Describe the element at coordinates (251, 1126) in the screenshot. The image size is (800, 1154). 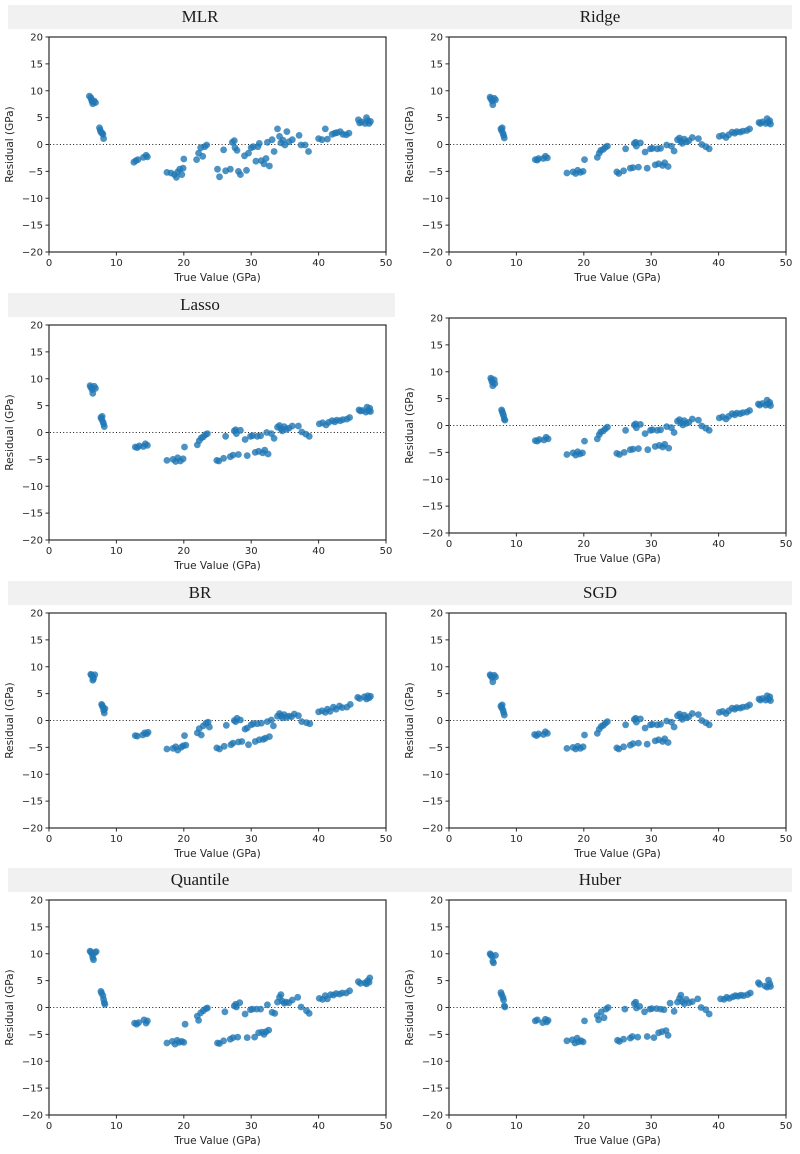
I see `x-tick-label: 30` at that location.